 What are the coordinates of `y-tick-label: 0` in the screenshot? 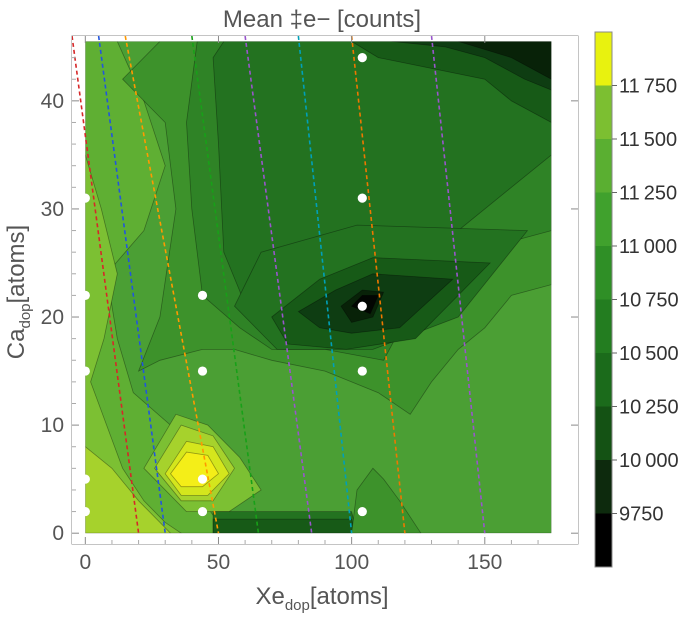 It's located at (58, 533).